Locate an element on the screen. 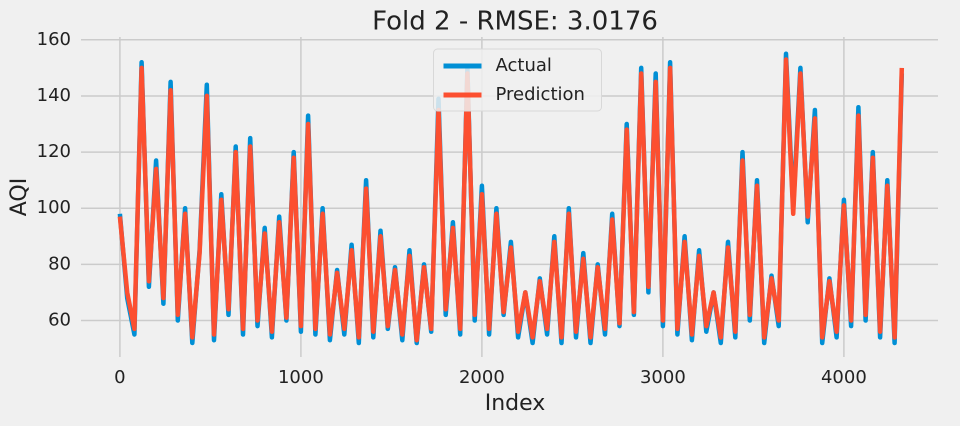  y-tick-label: 100 is located at coordinates (54, 207).